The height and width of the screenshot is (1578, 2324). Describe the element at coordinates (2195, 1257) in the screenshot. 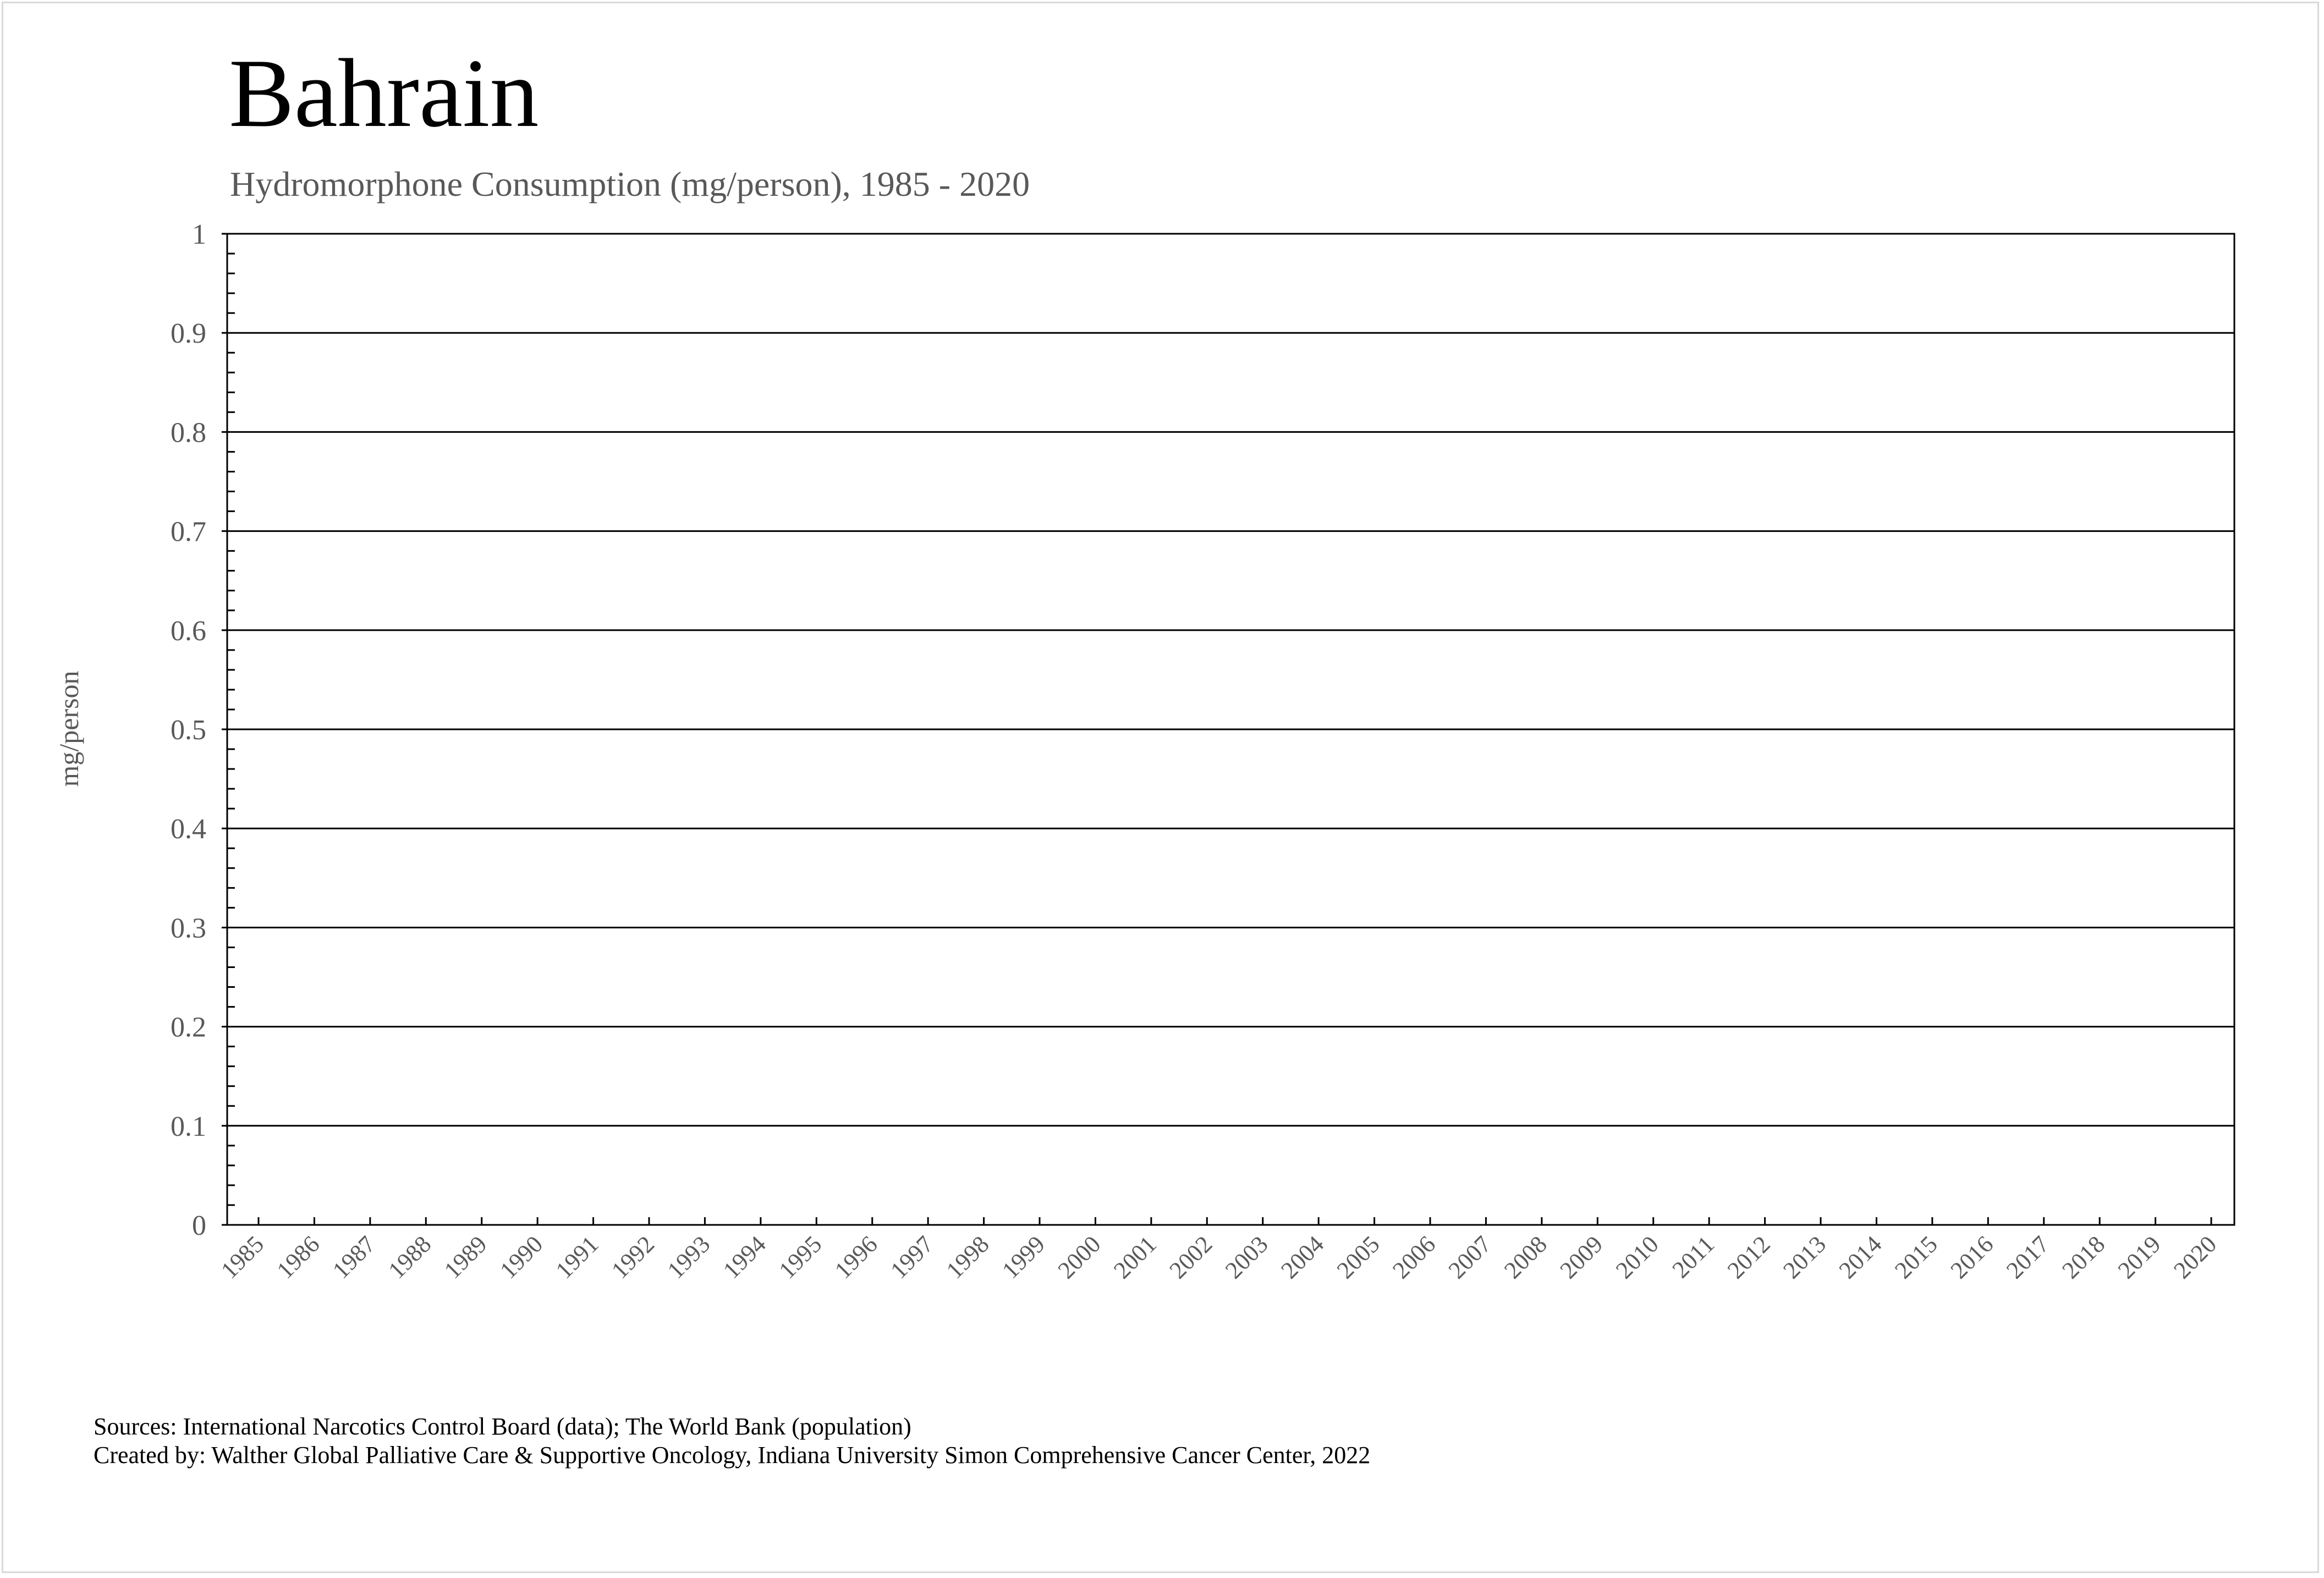

I see `x-tick-label-35: 2020` at that location.